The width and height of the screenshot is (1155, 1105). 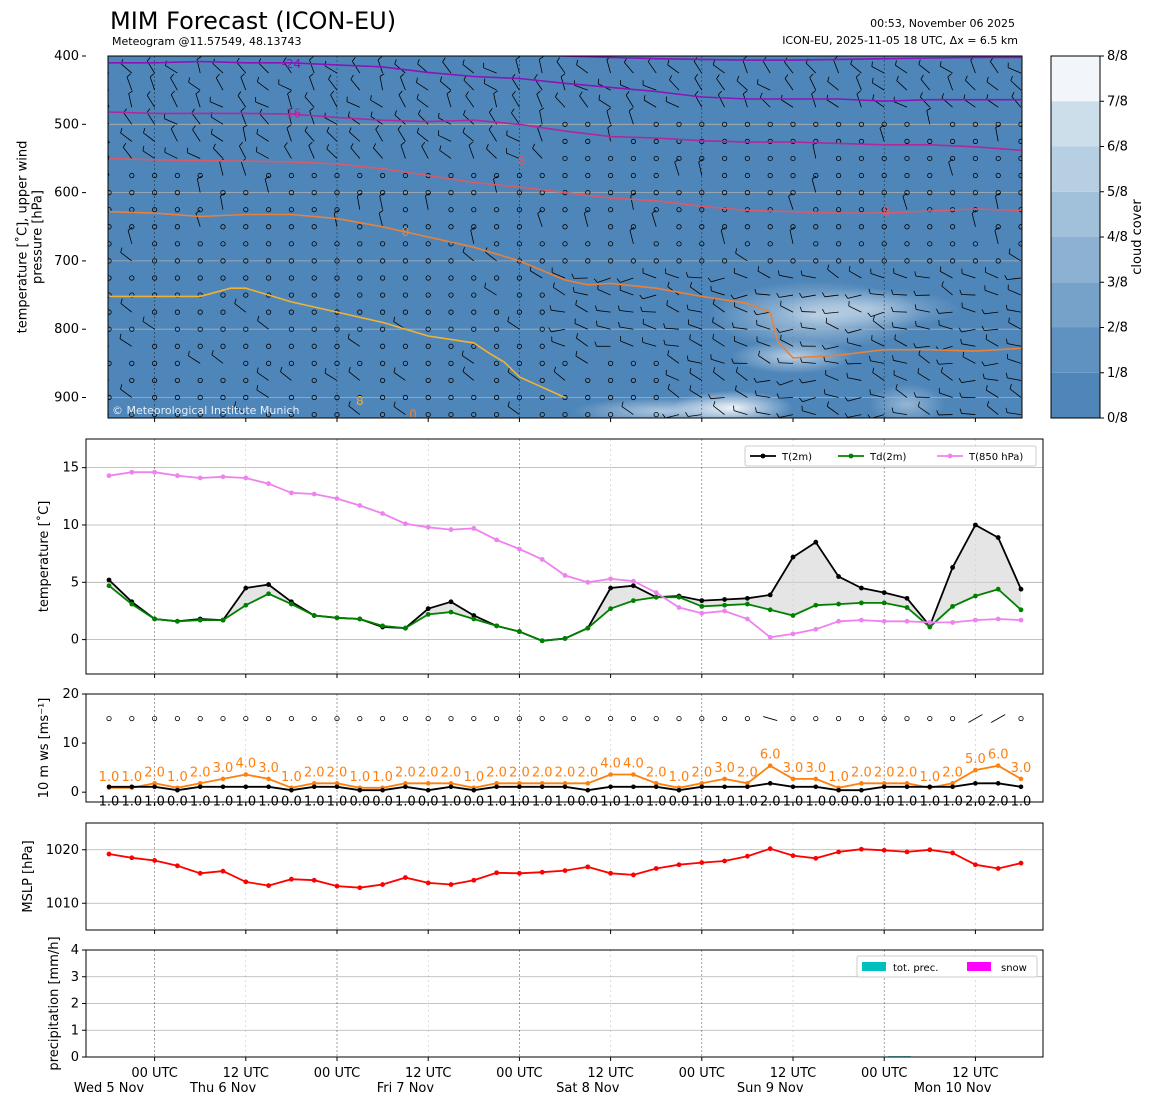 What do you see at coordinates (207, 41) in the screenshot?
I see `page-subtitle: Meteogram @11.57549, 48.13743` at bounding box center [207, 41].